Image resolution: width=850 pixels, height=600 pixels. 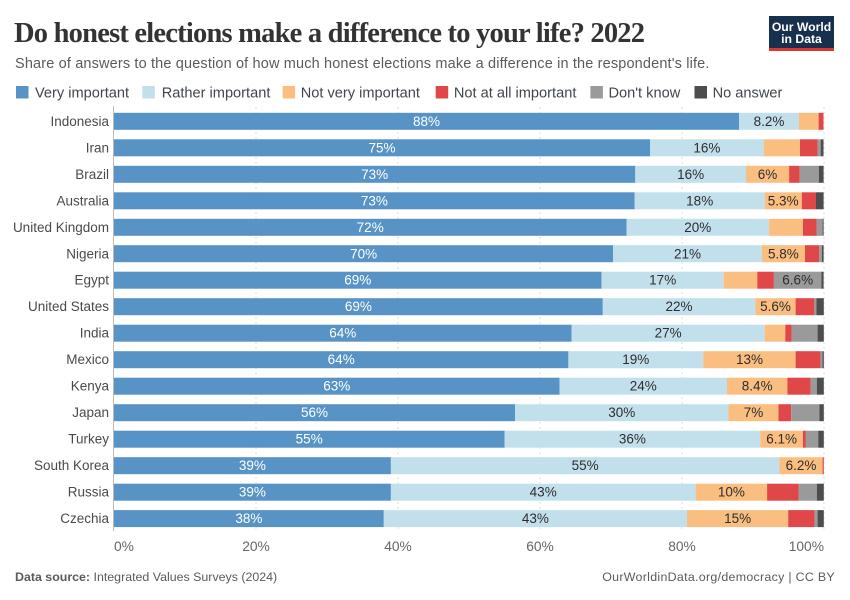 I want to click on svg-text: 8.4%, so click(x=757, y=386).